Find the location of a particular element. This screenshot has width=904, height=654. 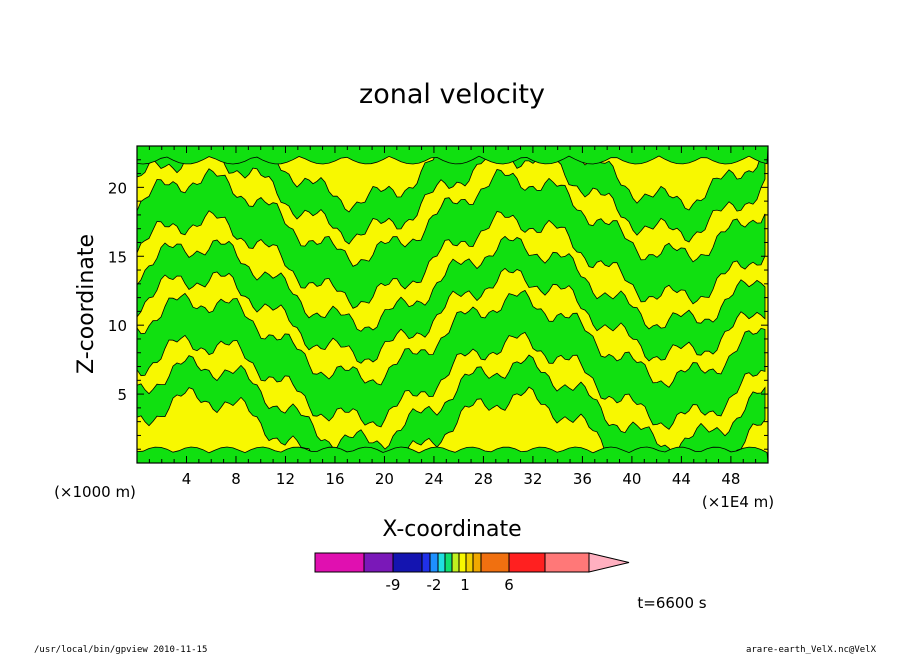

time-annotation: t=6600 s is located at coordinates (671, 603).